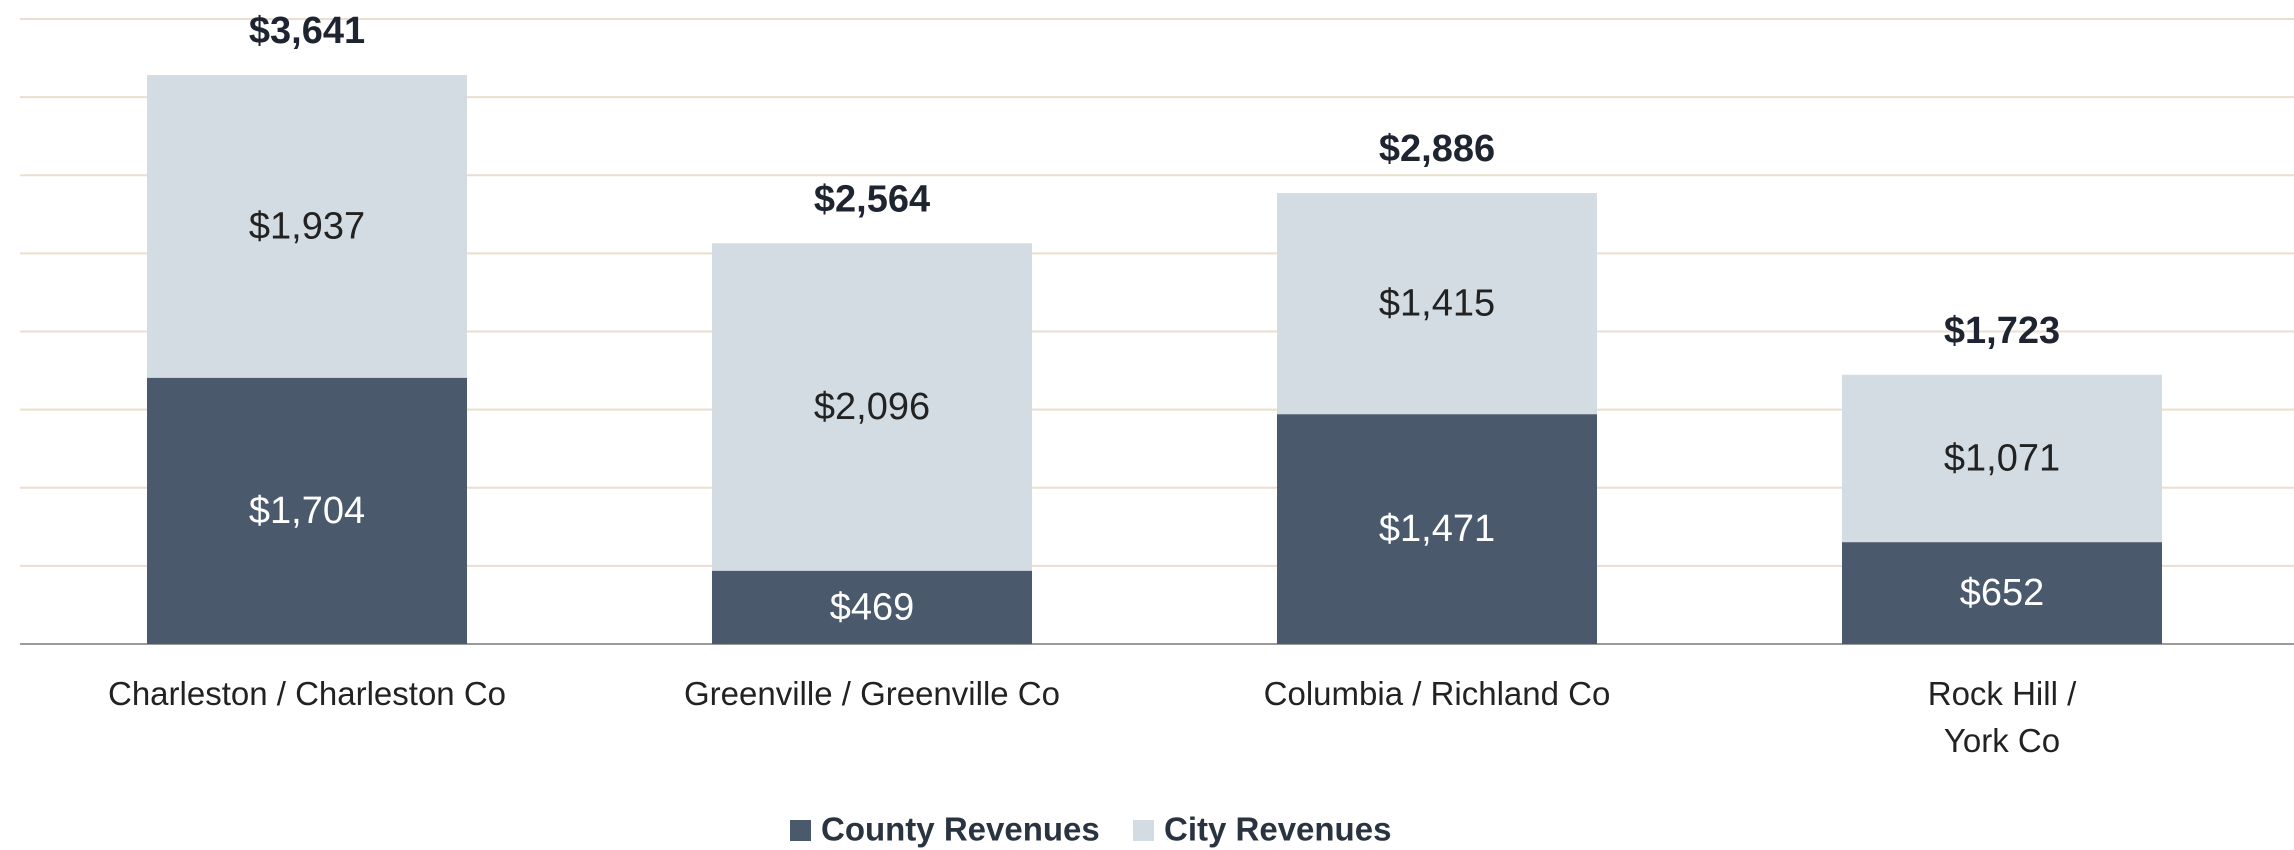 The image size is (2294, 850). I want to click on total-label: $3,641, so click(307, 31).